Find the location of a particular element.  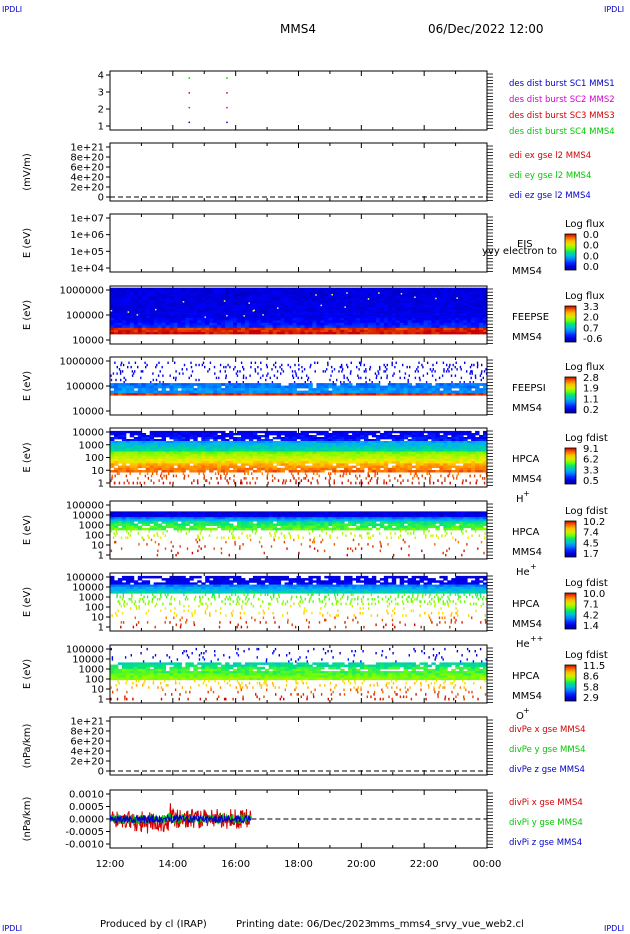

colorbar-tick-label: 0.7 is located at coordinates (591, 328).